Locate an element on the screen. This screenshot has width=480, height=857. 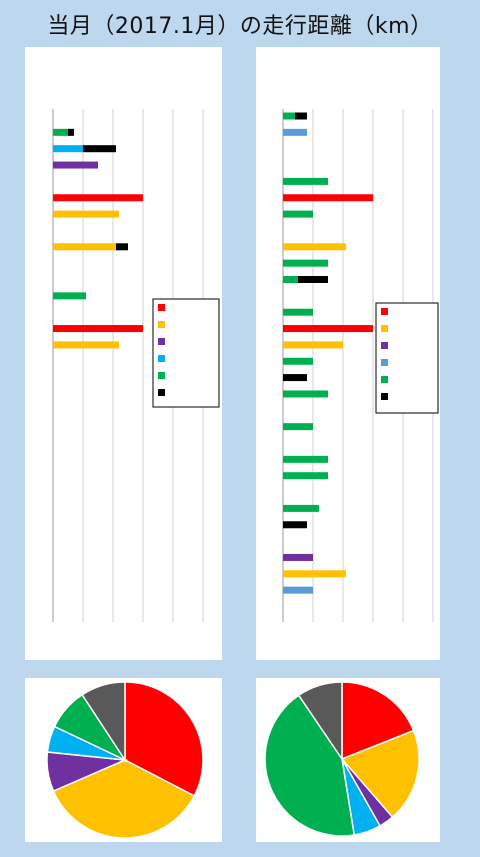
actual-pie-chart-panel is located at coordinates (123, 760).